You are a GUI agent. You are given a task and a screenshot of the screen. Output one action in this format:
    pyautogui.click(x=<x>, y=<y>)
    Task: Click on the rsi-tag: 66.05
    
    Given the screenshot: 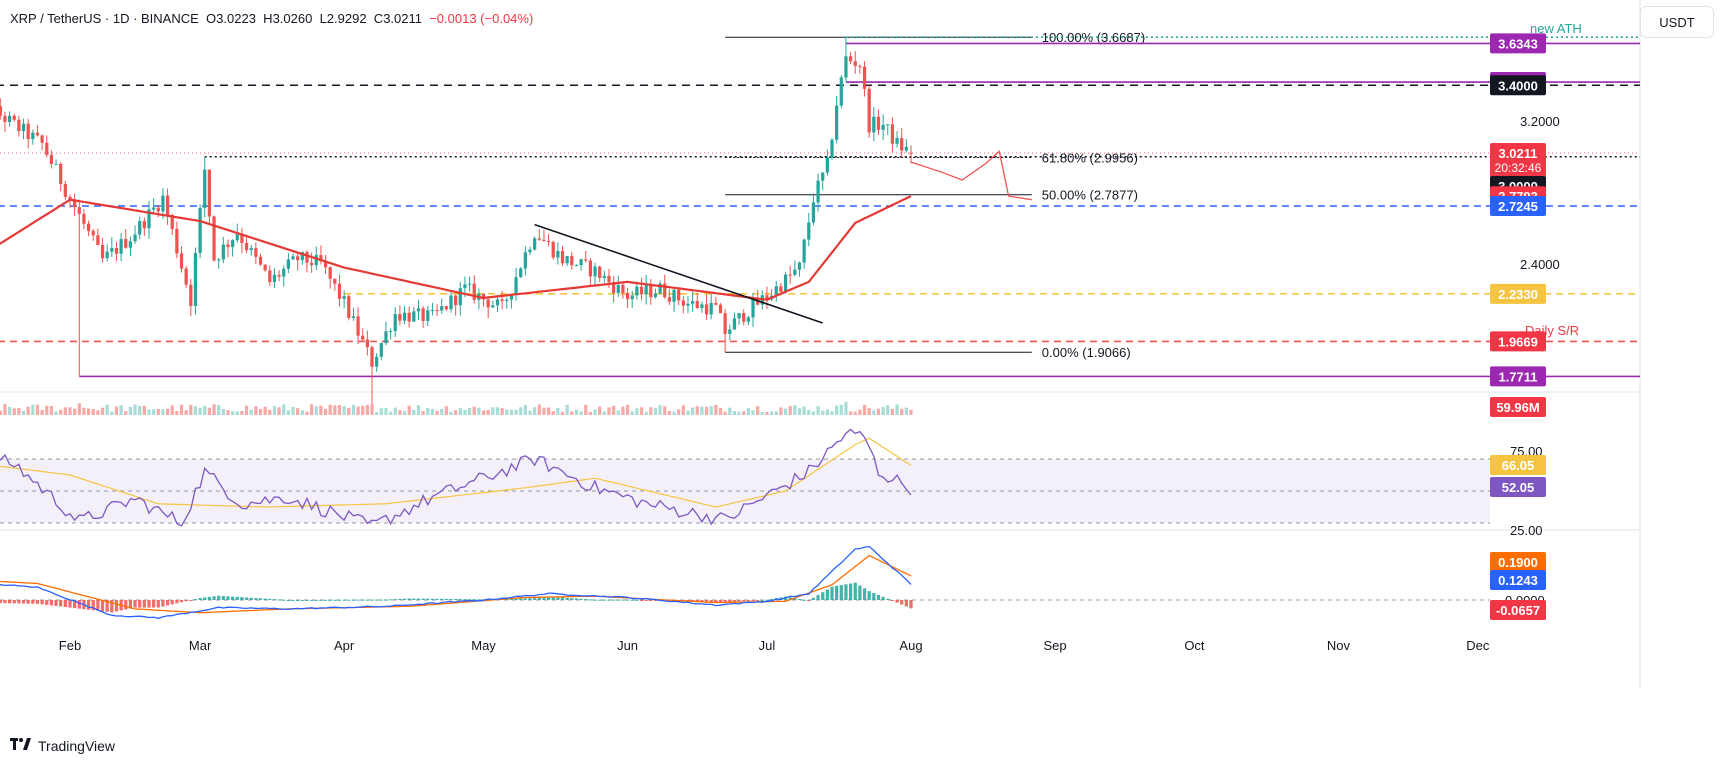 What is the action you would take?
    pyautogui.click(x=1518, y=465)
    